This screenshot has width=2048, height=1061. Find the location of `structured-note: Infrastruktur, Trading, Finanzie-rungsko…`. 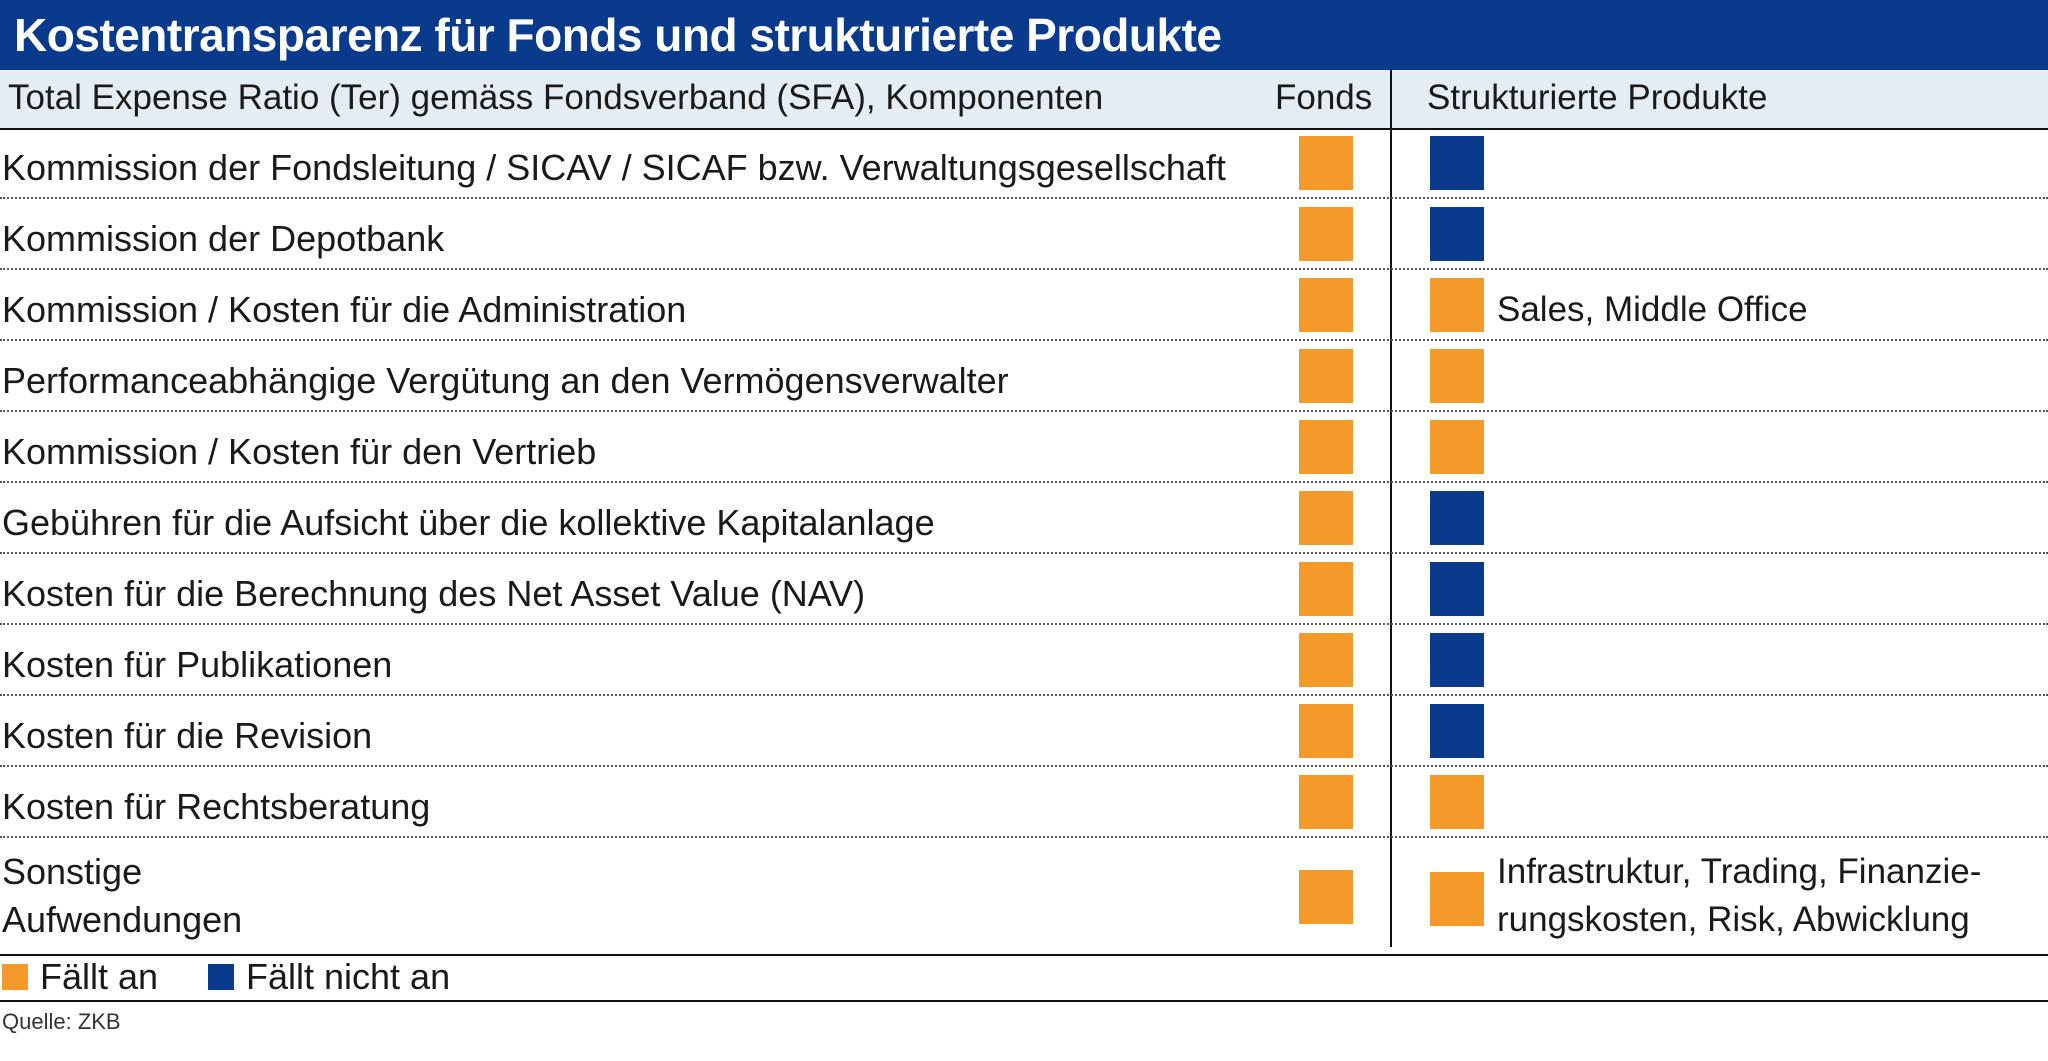

structured-note: Infrastruktur, Trading, Finanzie-rungsko… is located at coordinates (1739, 896).